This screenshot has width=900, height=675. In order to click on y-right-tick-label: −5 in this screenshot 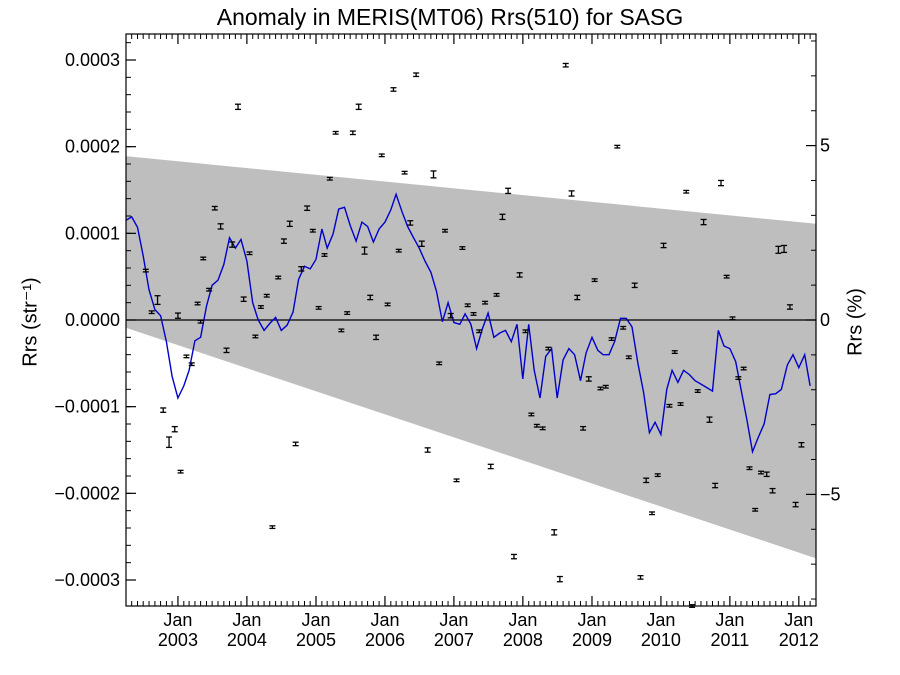, I will do `click(830, 494)`.